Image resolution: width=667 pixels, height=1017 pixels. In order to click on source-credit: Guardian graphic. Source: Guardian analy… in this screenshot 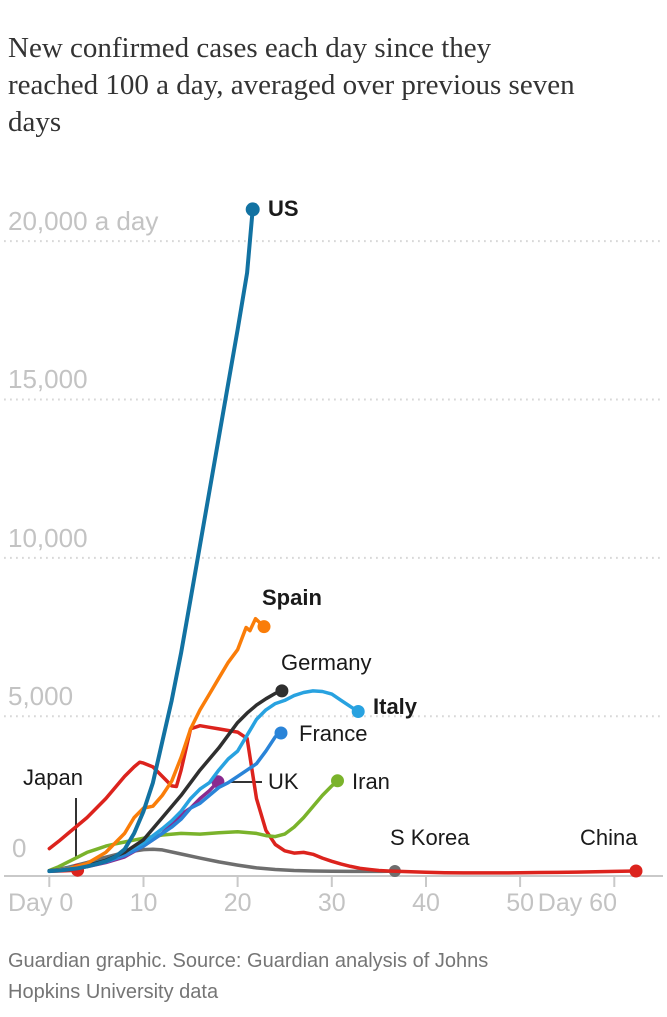, I will do `click(248, 976)`.